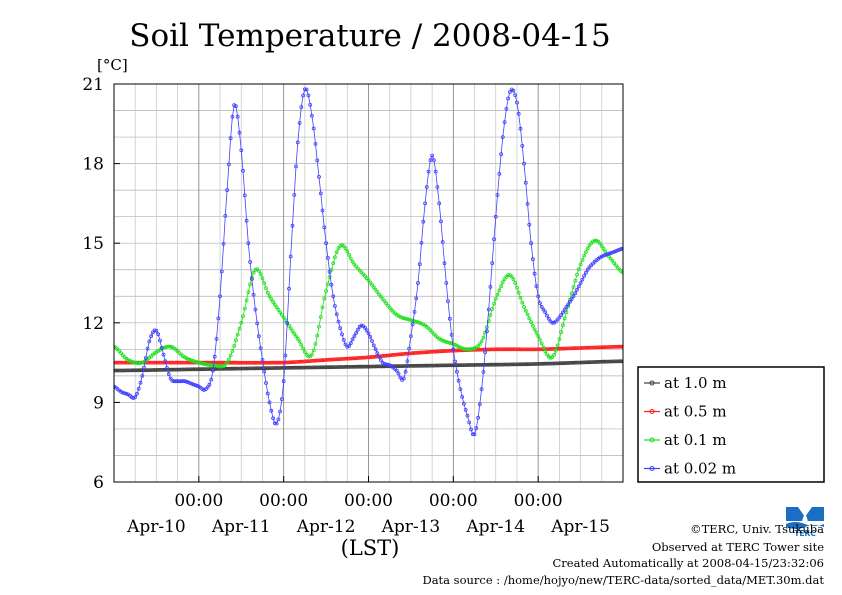 The image size is (842, 595). What do you see at coordinates (453, 501) in the screenshot?
I see `x-tick-time-label: 00:00` at bounding box center [453, 501].